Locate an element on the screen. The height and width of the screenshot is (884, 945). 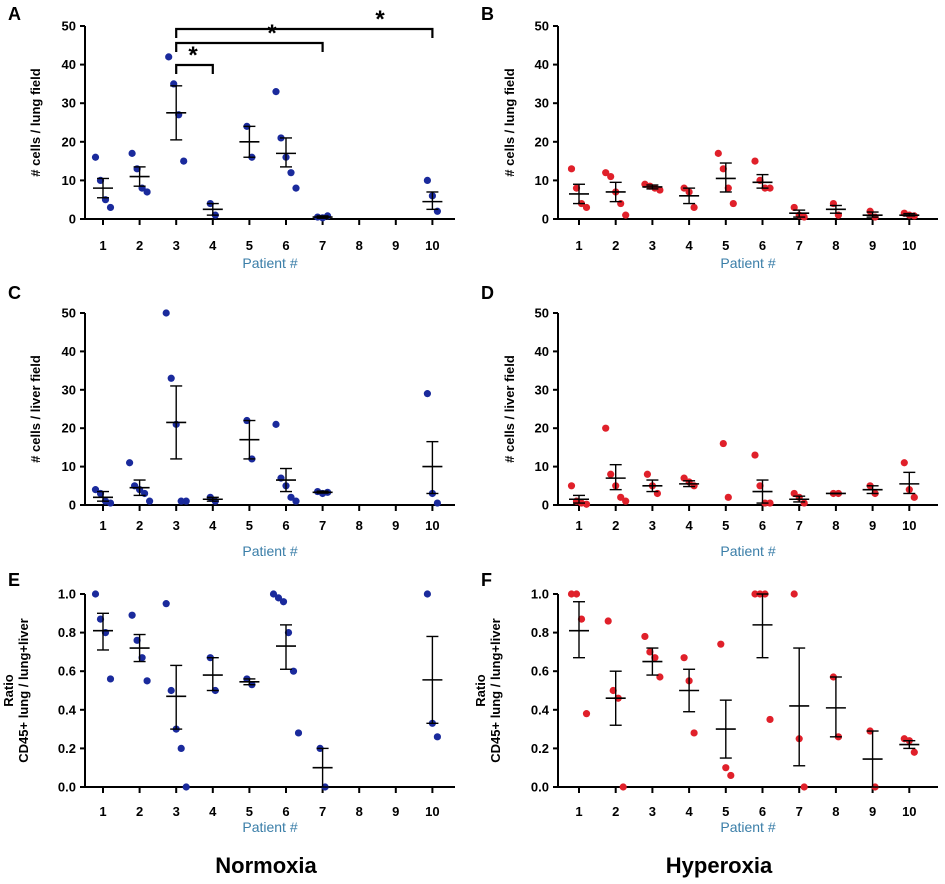
y-tick-label: 50 is located at coordinates (69, 26).